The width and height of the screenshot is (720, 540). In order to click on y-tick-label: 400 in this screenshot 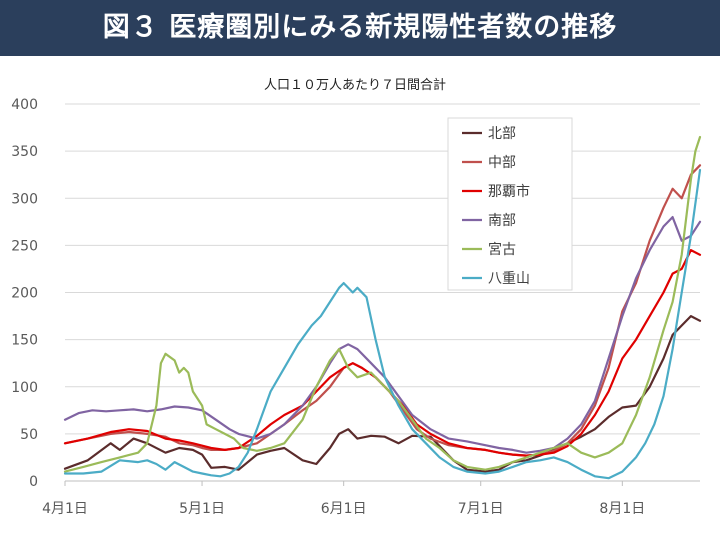, I will do `click(24, 105)`.